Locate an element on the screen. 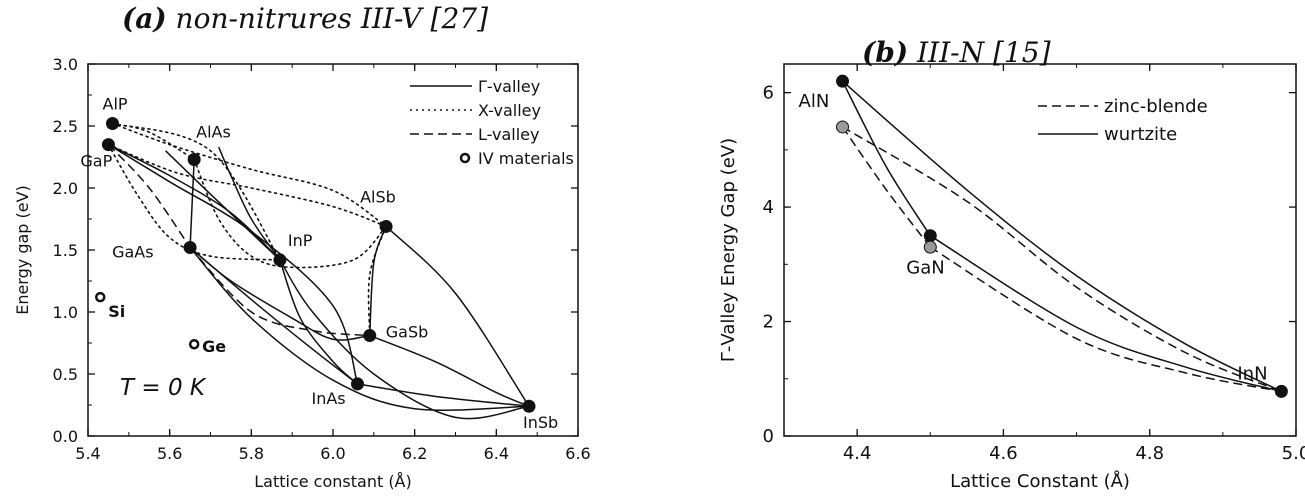  point-label-alp: AlP is located at coordinates (115, 104).